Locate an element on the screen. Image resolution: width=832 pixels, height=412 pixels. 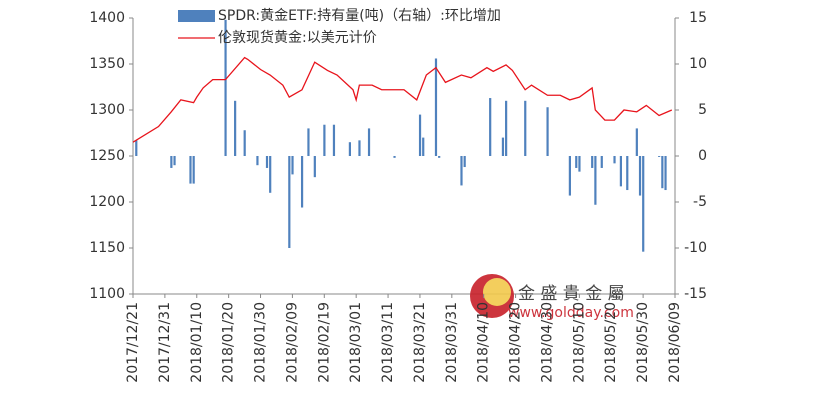
y2-tick-label: -15 is located at coordinates (695, 294).